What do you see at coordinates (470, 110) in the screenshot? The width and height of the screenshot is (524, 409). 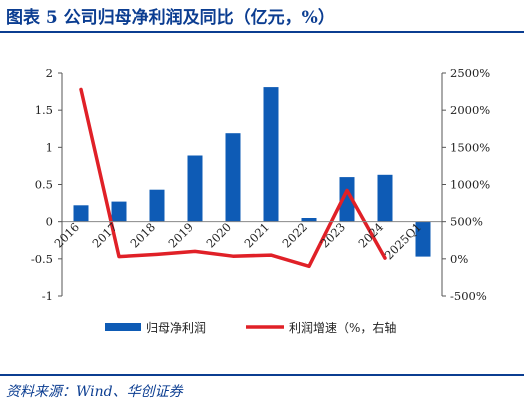 I see `y-right-tick-label: 2000%` at bounding box center [470, 110].